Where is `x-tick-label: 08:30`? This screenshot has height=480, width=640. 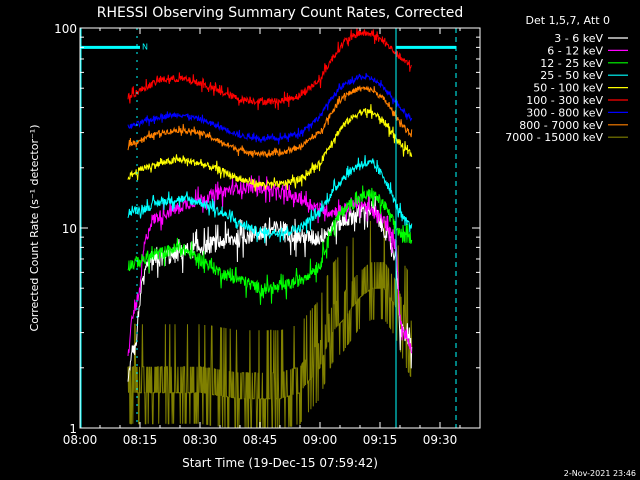
x-tick-label: 08:30 is located at coordinates (200, 440).